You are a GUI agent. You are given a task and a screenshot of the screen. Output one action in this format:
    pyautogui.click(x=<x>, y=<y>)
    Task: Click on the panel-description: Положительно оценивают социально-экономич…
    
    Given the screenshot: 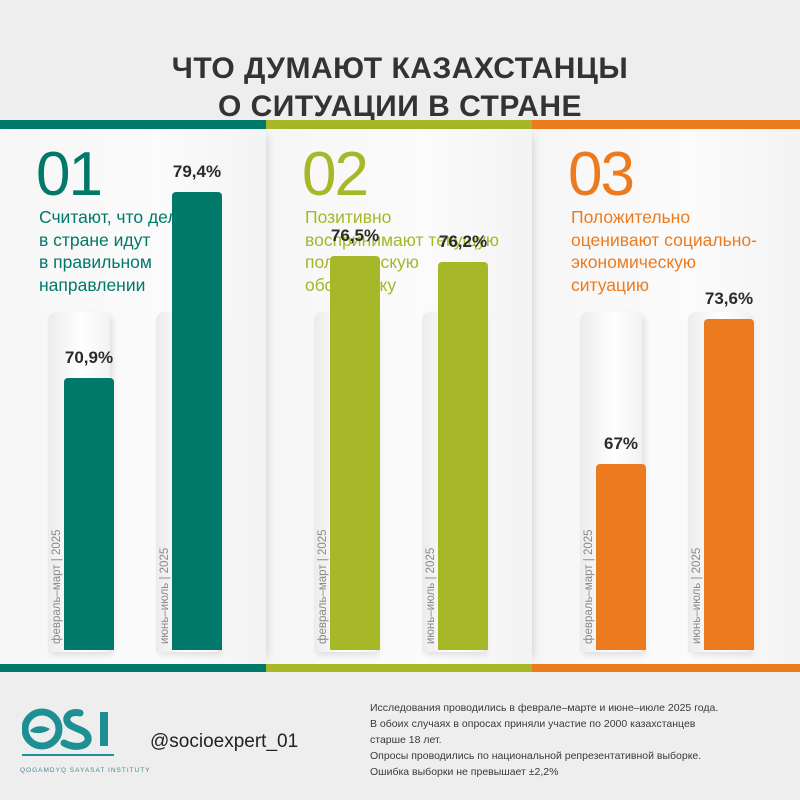 What is the action you would take?
    pyautogui.click(x=685, y=251)
    